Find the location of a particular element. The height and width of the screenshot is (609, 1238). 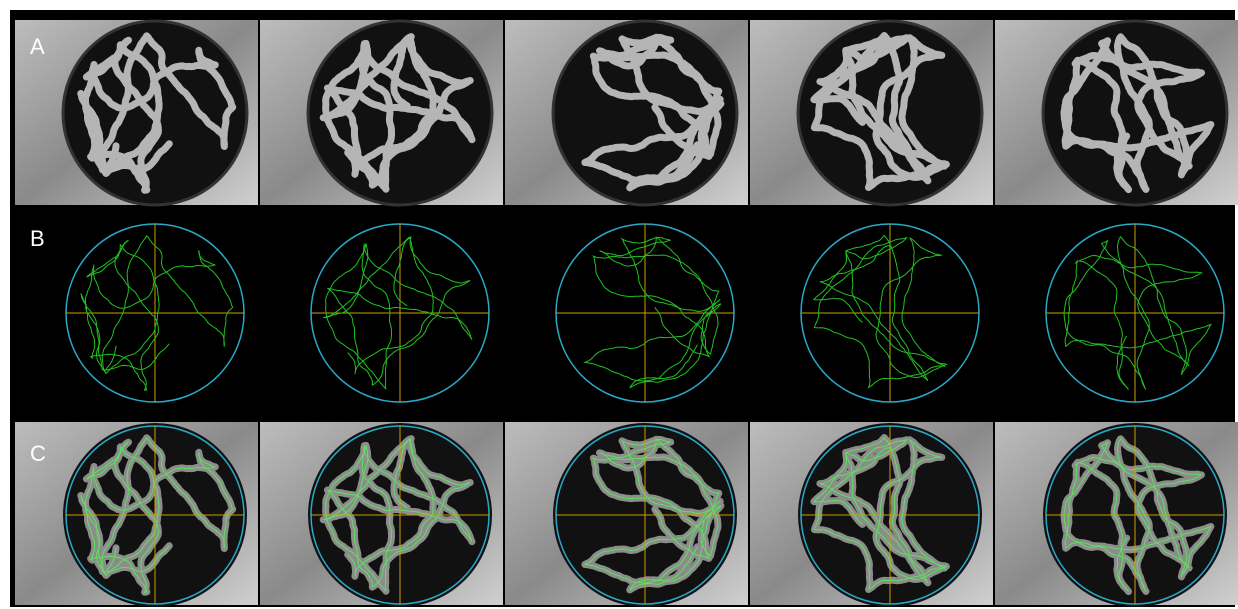

panel-label: A is located at coordinates (37, 46).